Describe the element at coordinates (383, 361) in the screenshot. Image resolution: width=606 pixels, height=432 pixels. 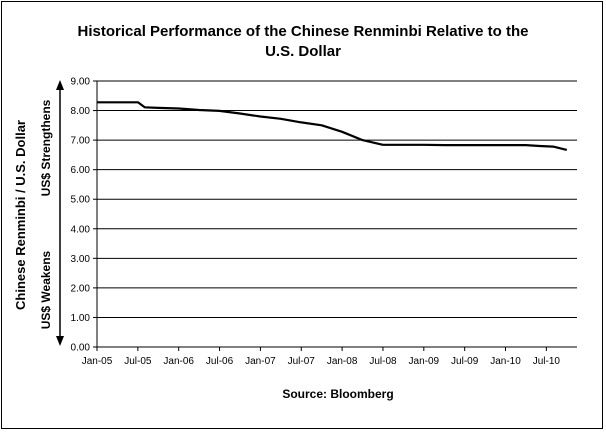
I see `x-tick-label: Jul-08` at that location.